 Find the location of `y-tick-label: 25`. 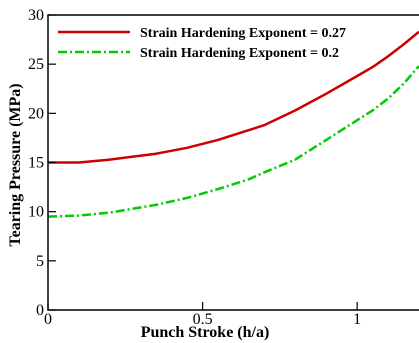

y-tick-label: 25 is located at coordinates (36, 64).